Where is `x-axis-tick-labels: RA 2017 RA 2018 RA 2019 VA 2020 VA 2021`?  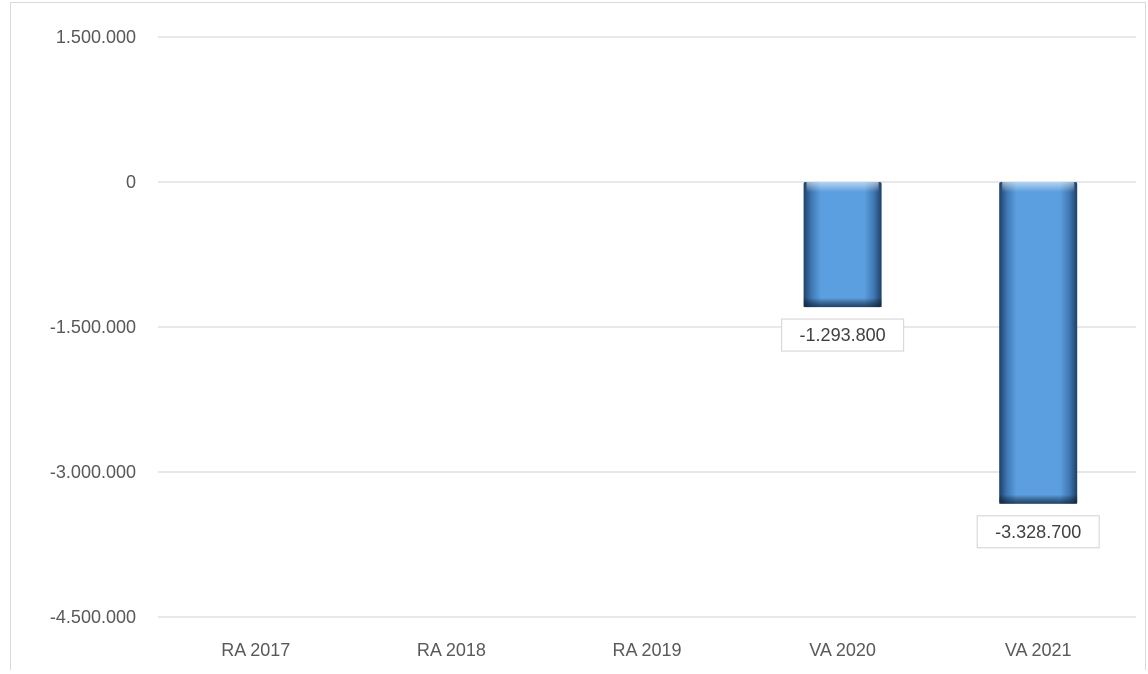
x-axis-tick-labels: RA 2017 RA 2018 RA 2019 VA 2020 VA 2021 is located at coordinates (646, 650).